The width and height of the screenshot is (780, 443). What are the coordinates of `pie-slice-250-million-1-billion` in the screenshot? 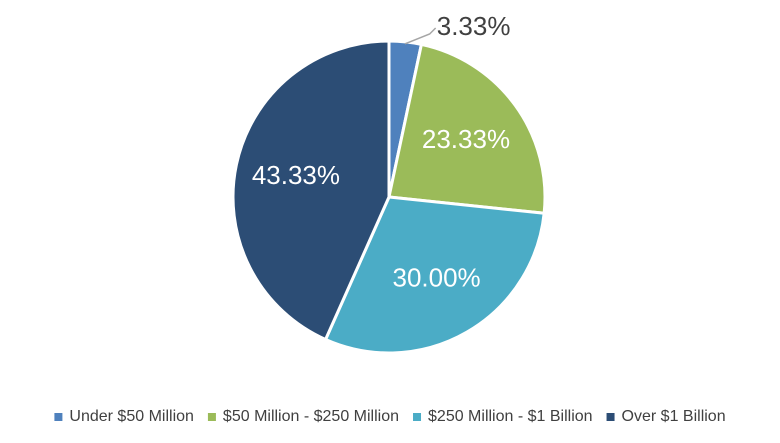 It's located at (434, 275).